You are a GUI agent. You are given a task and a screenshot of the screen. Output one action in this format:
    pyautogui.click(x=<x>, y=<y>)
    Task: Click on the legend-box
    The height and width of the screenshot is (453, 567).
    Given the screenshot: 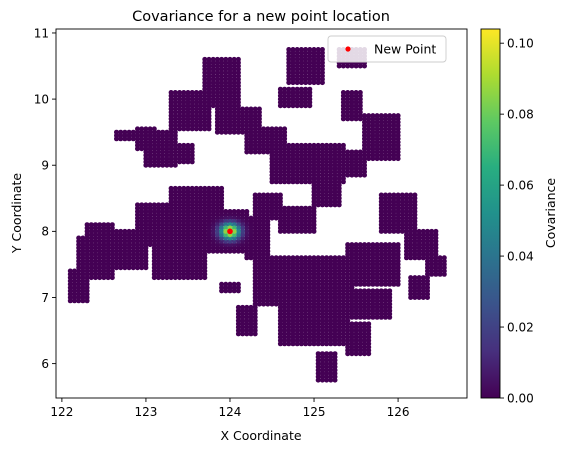 What is the action you would take?
    pyautogui.click(x=387, y=49)
    